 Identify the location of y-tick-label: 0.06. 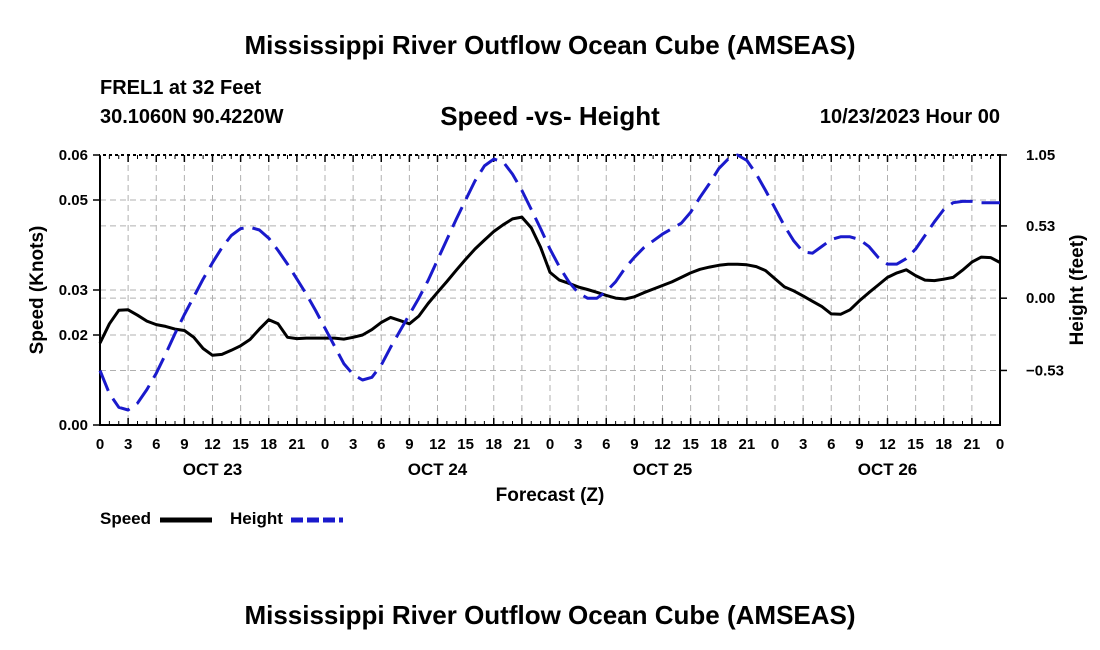
(73, 155).